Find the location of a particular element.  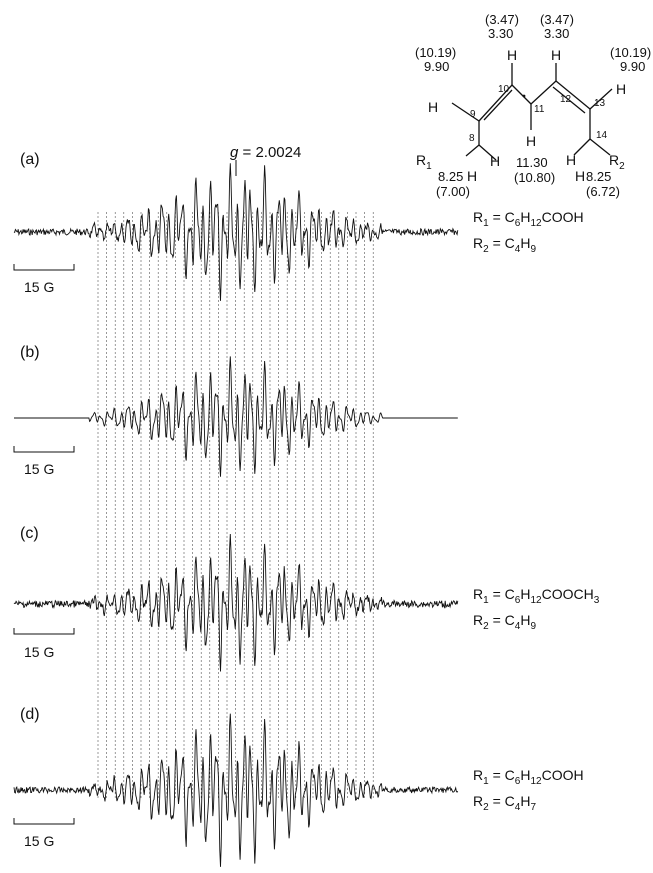

svg-text: 14 is located at coordinates (602, 135).